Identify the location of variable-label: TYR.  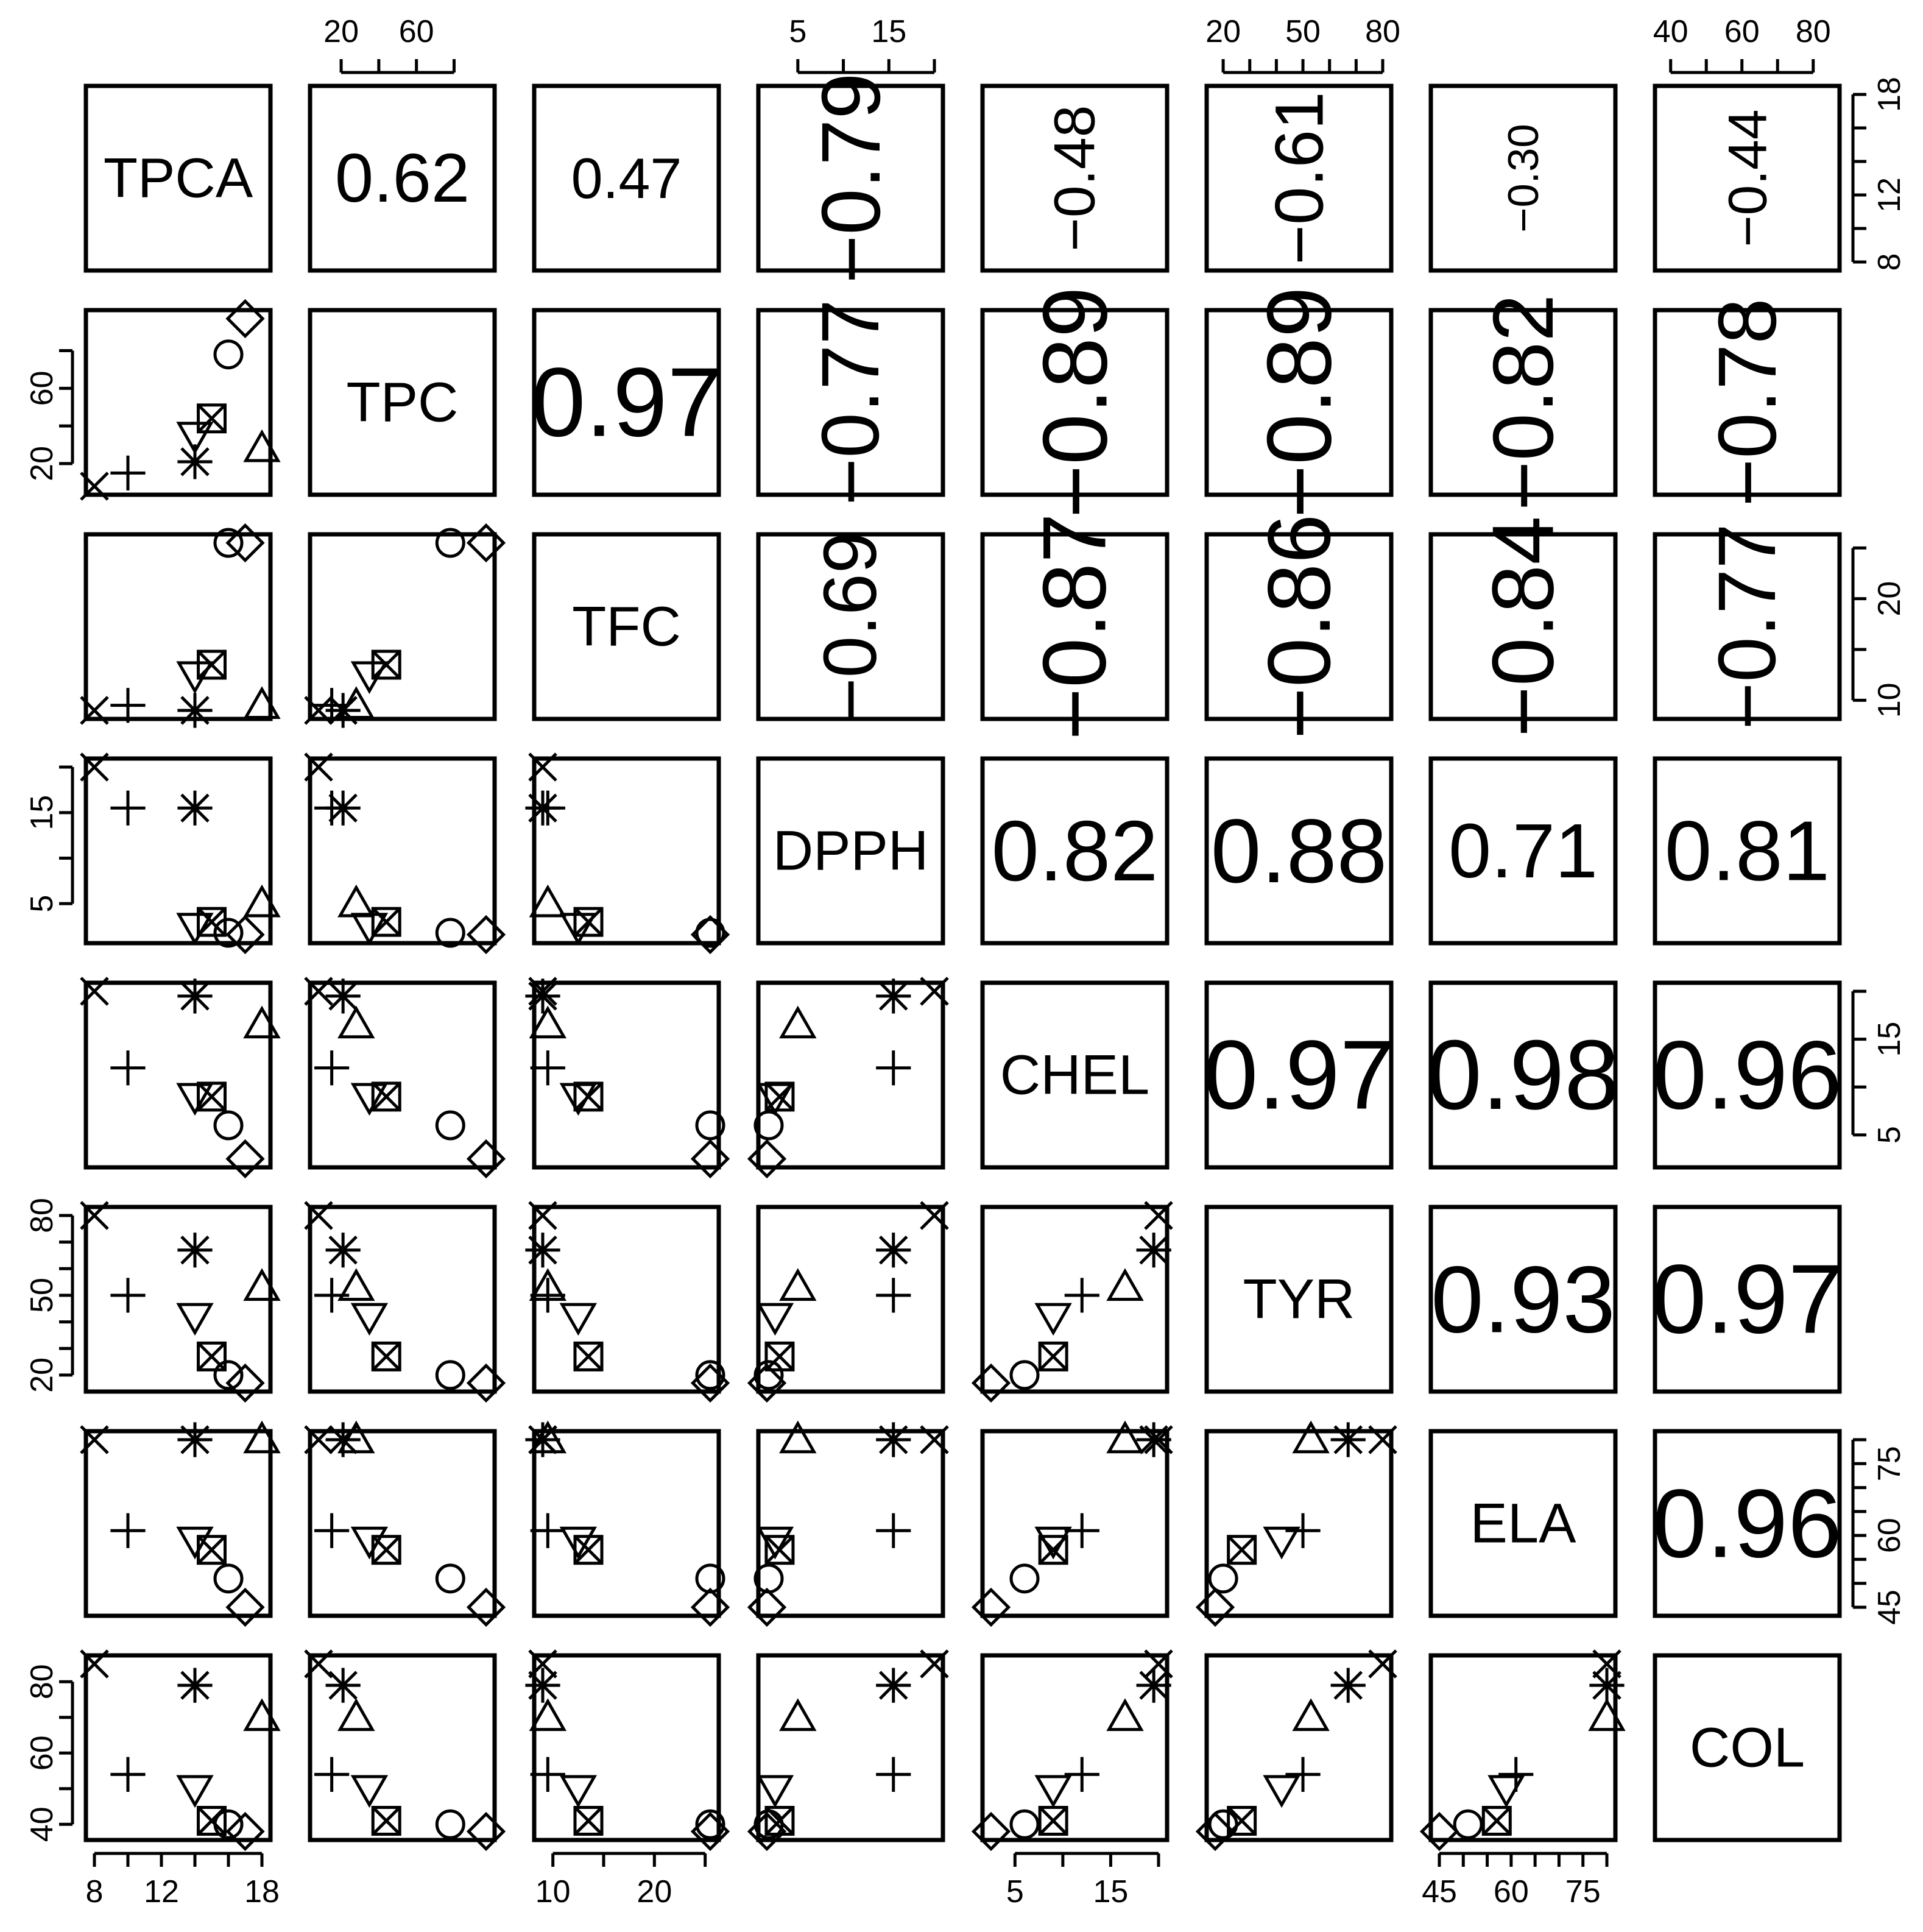
(1299, 1300).